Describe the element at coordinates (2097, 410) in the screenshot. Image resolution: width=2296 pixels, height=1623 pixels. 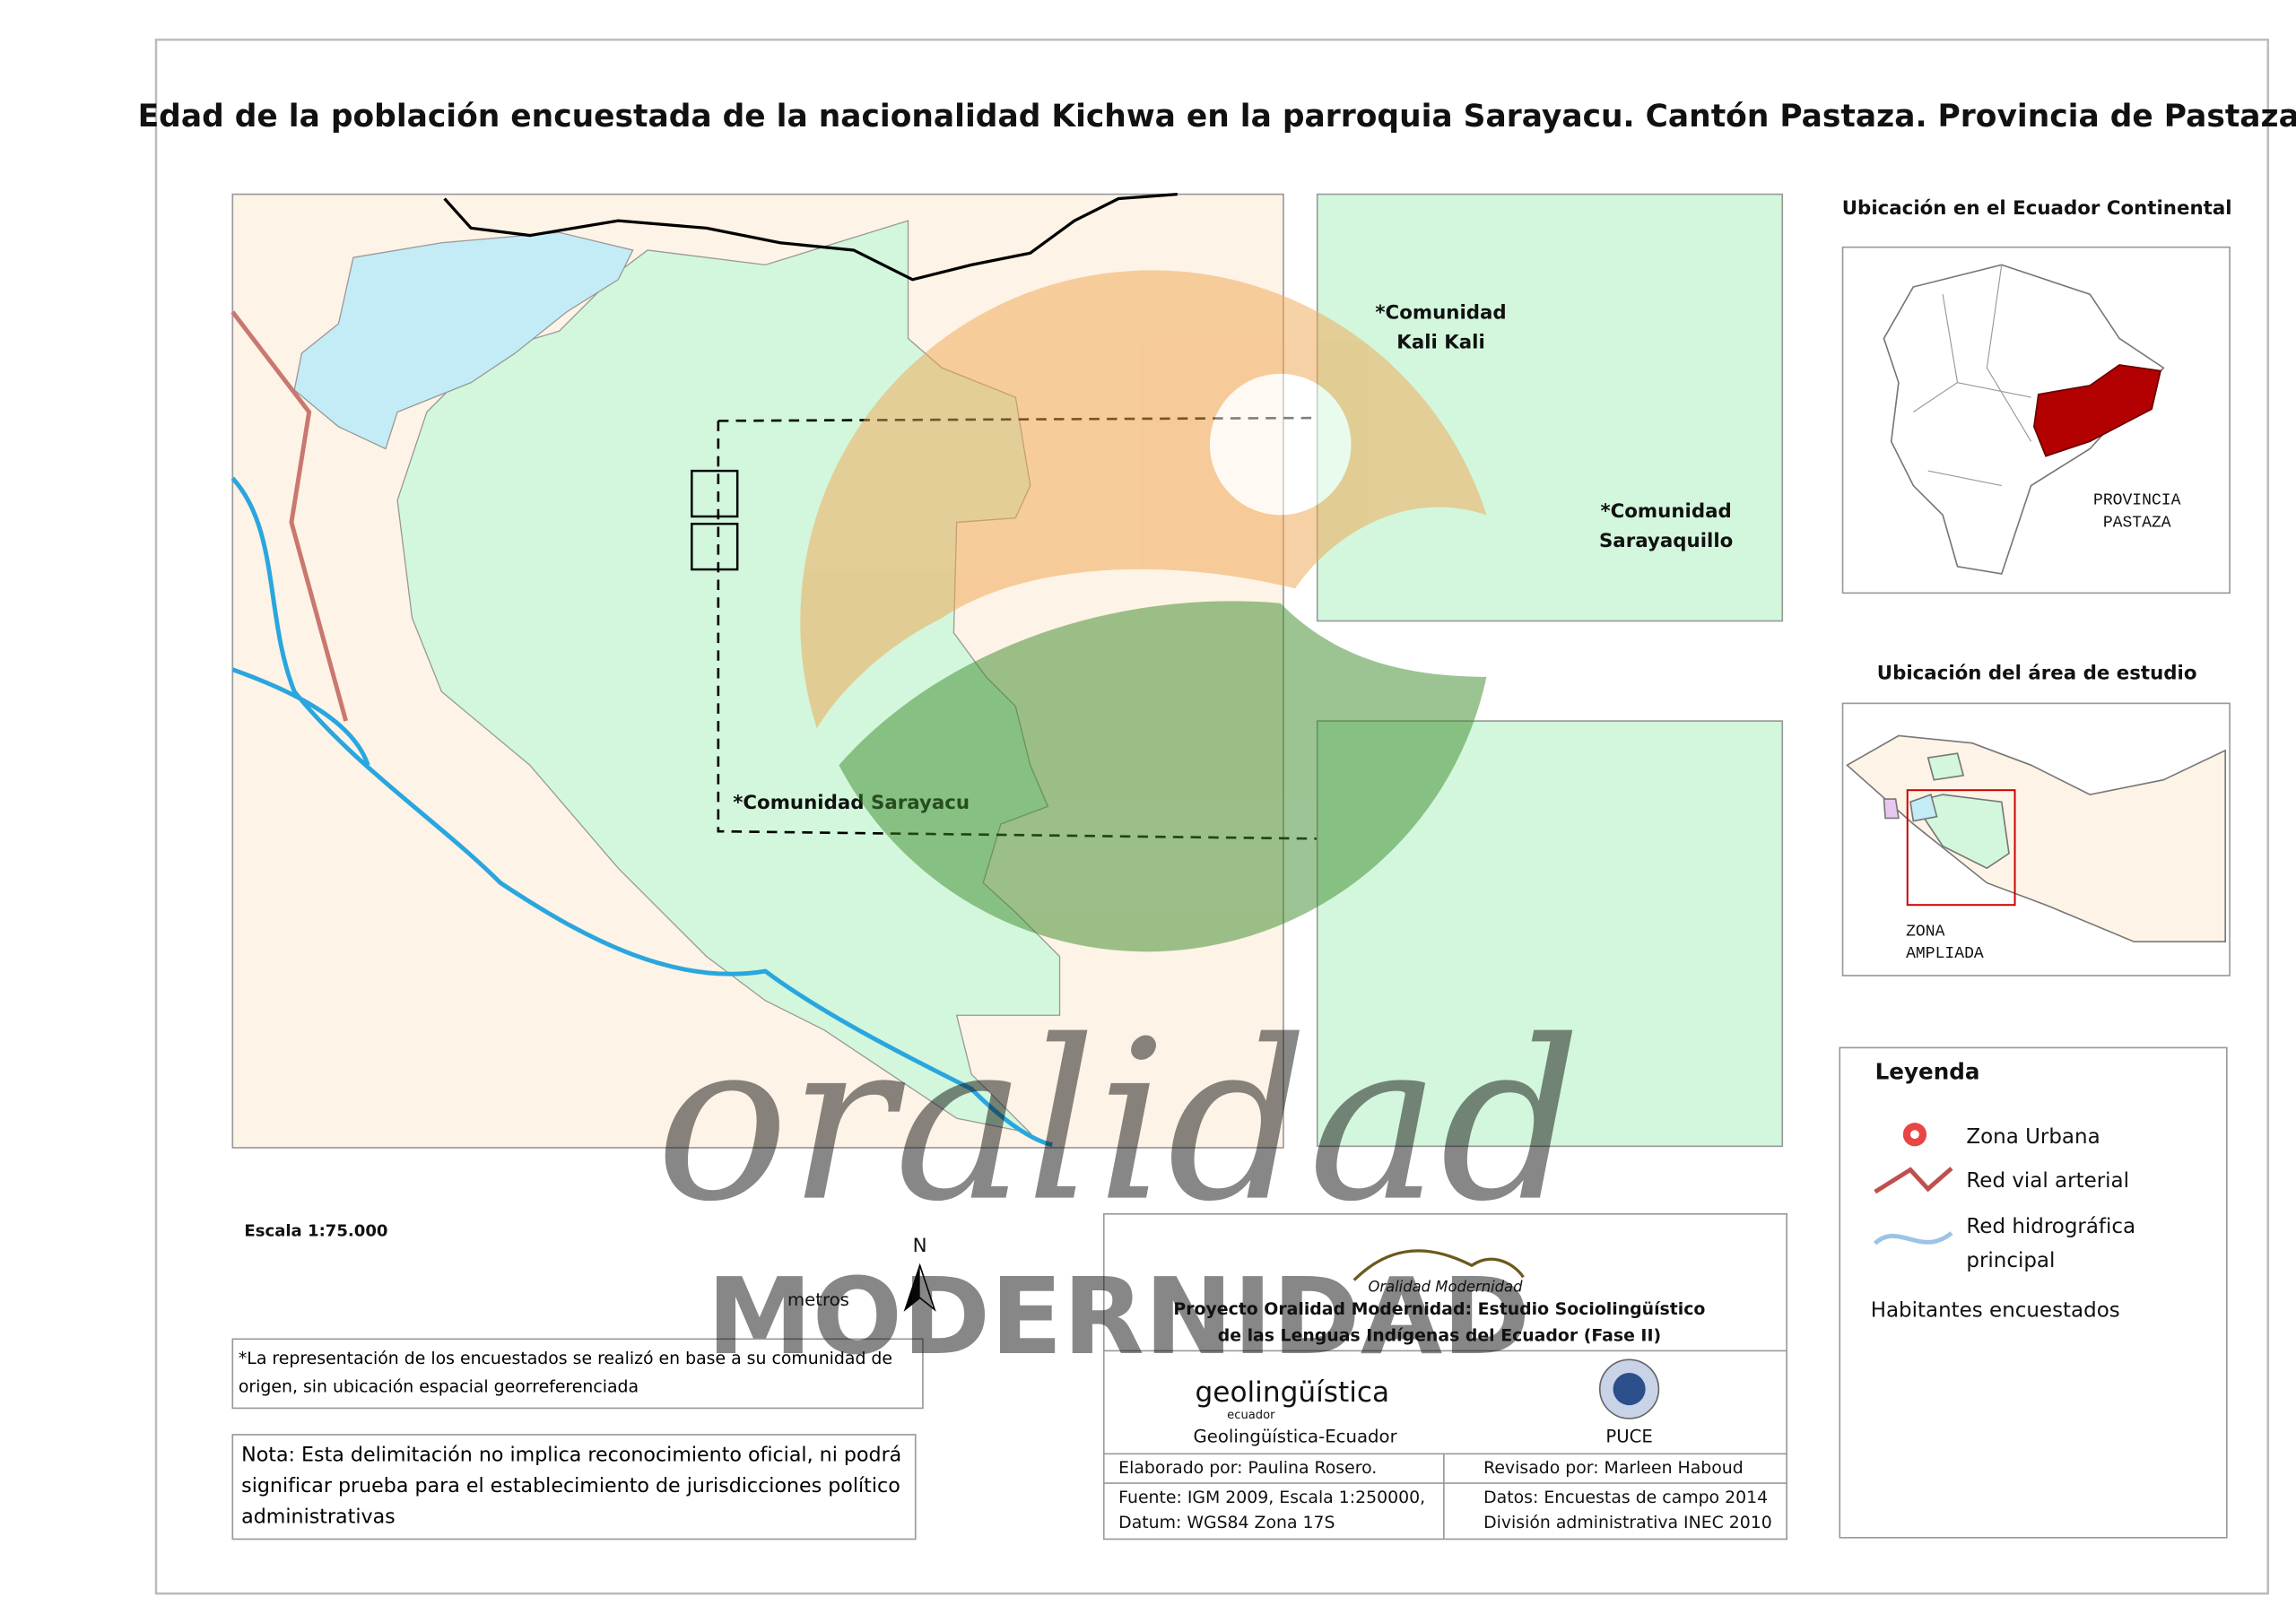
I see `pastaza` at that location.